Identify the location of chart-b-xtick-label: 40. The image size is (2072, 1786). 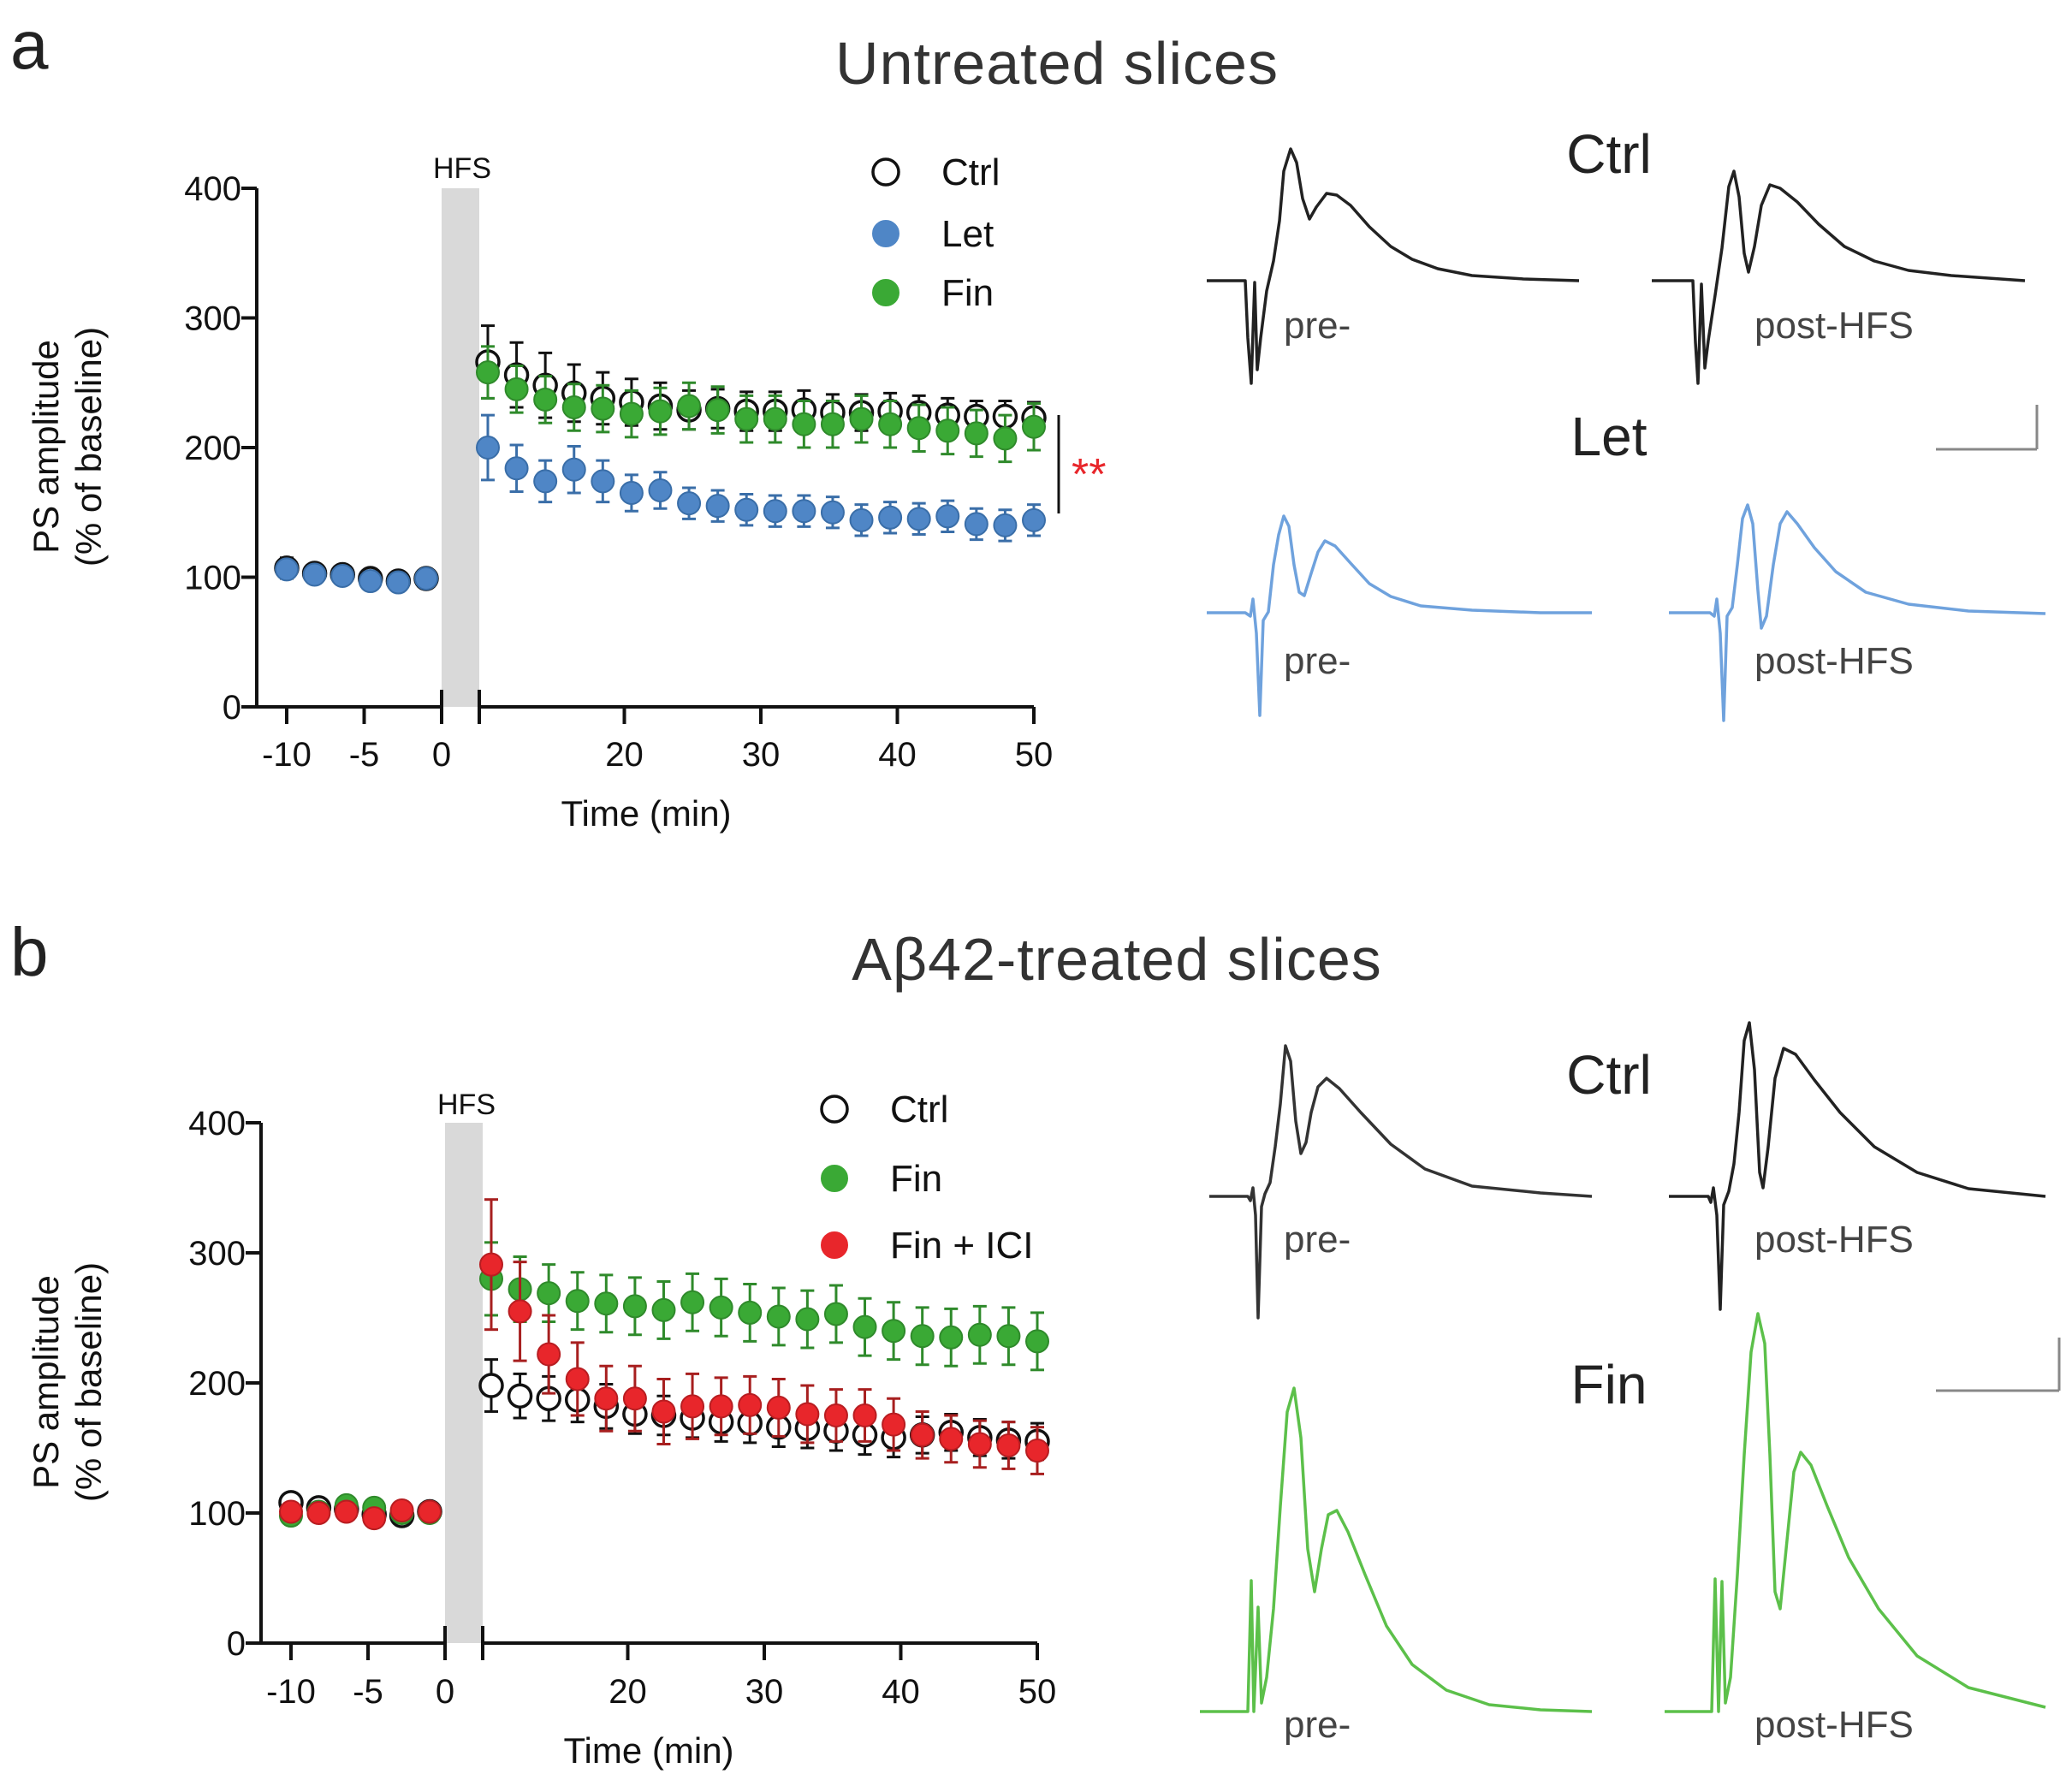
(901, 1692).